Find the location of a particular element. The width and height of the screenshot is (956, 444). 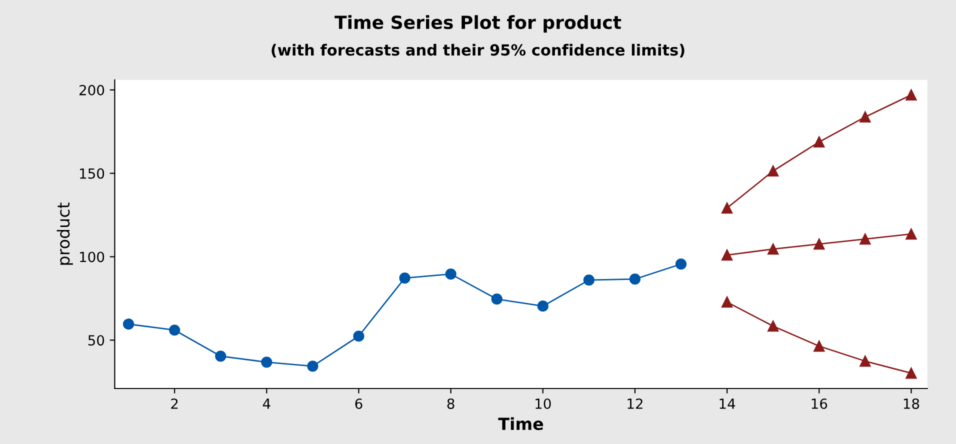

x-tick-label: 14 is located at coordinates (728, 403).